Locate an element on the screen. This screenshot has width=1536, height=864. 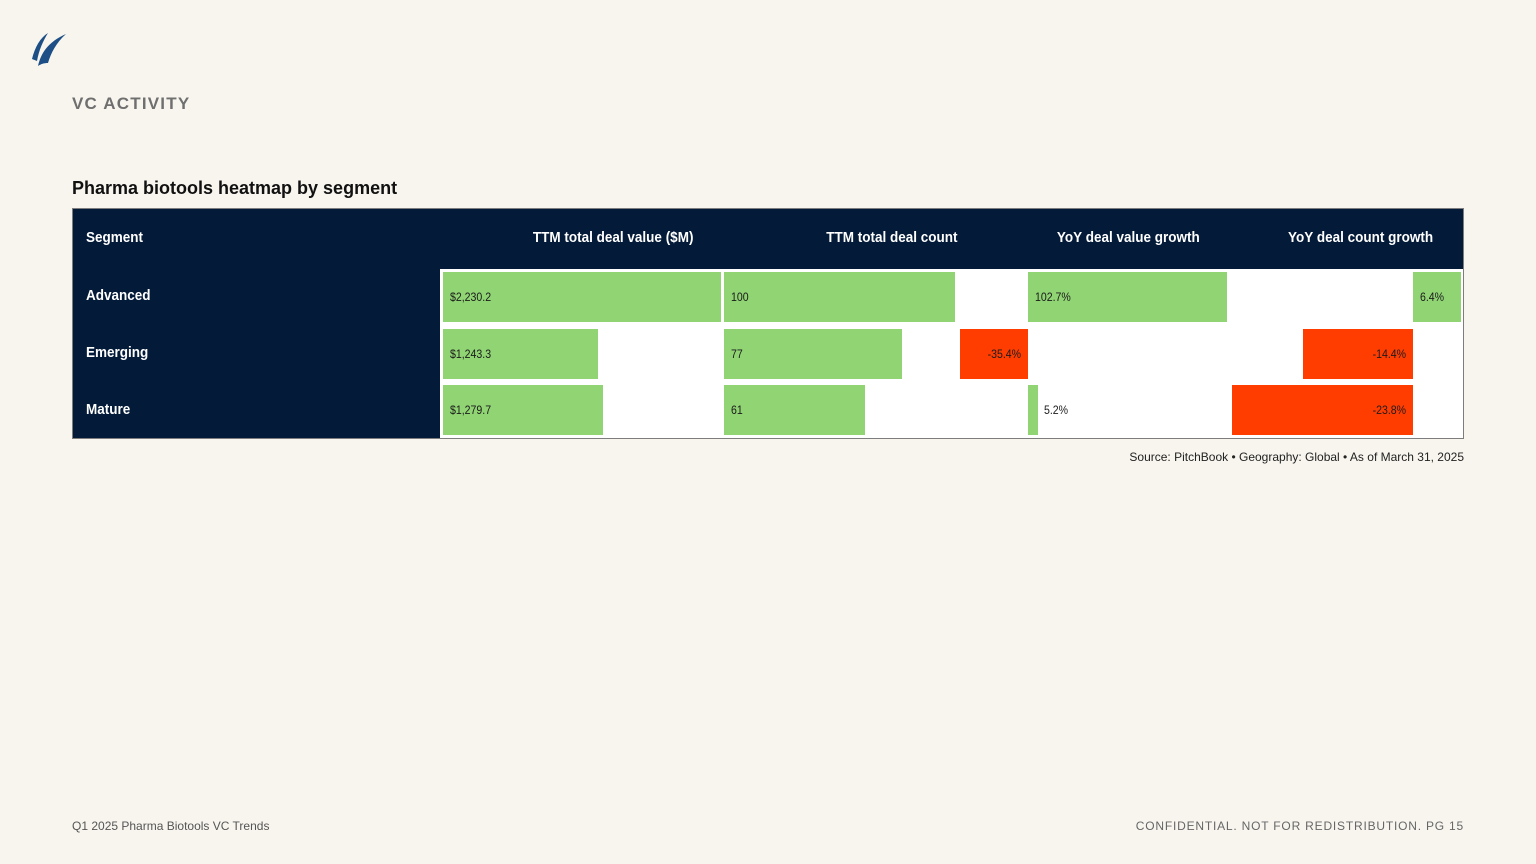
row-label-advanced: Advanced is located at coordinates (118, 295).